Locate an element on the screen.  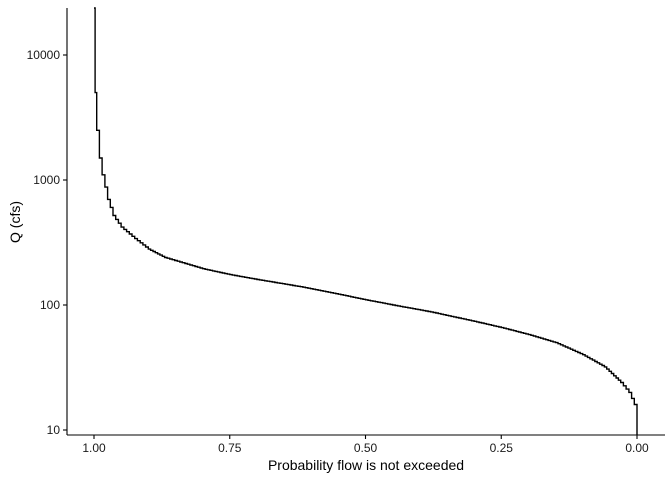
x-axis: 1.00 0.75 0.50 0.25 0.00 is located at coordinates (366, 444).